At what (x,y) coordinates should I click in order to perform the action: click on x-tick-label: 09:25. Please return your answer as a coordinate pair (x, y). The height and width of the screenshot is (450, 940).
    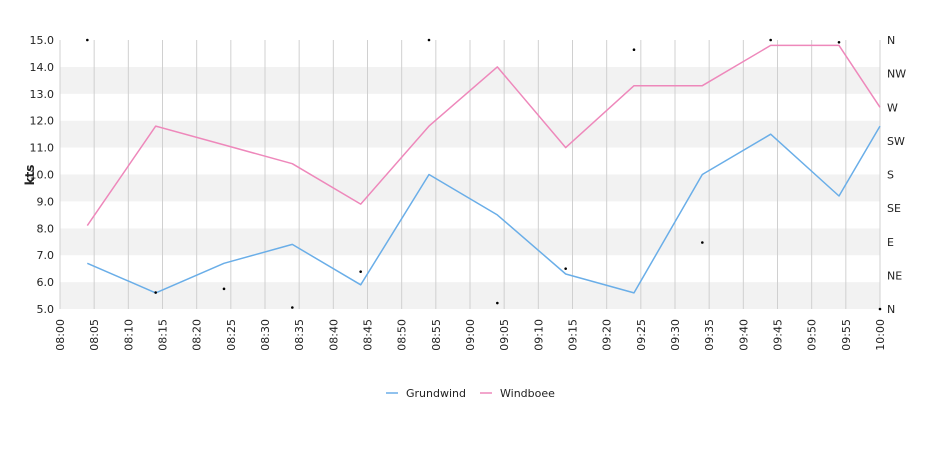
    Looking at the image, I should click on (641, 335).